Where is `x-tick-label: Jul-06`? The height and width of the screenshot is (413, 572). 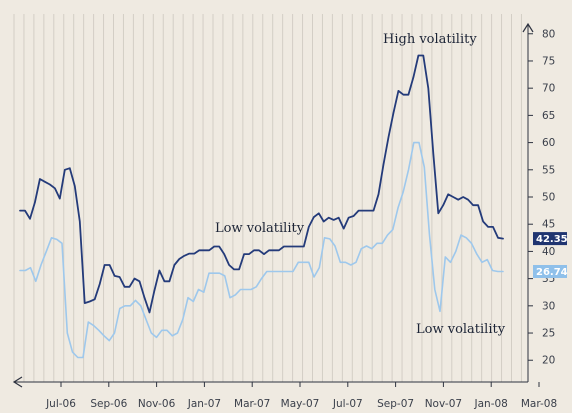 x-tick-label: Jul-06 is located at coordinates (60, 404).